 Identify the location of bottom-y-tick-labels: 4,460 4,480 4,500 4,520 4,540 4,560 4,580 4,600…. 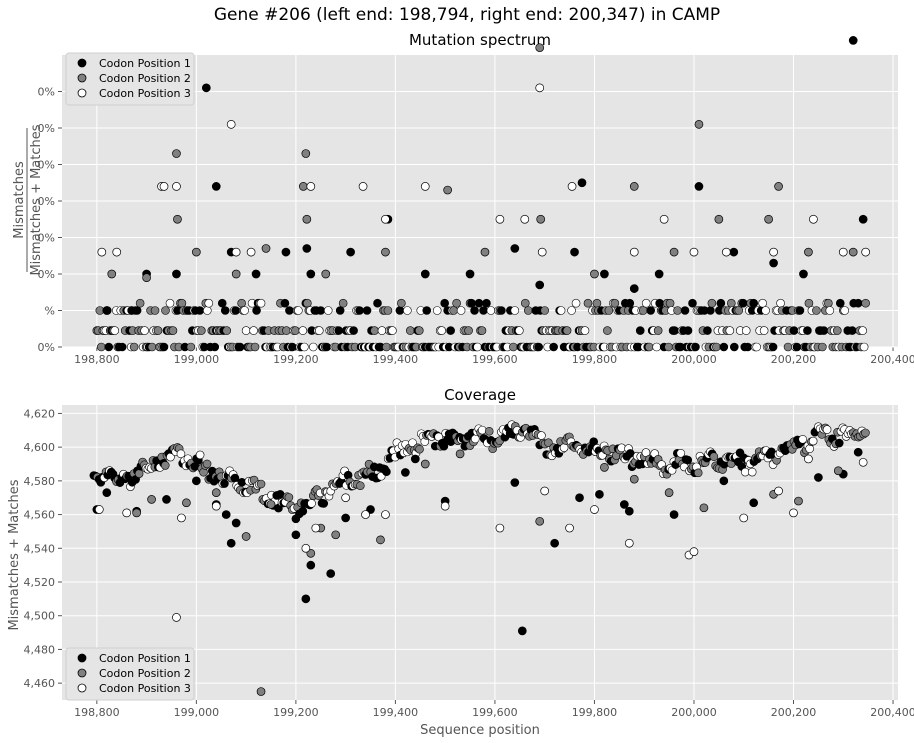
(40, 548).